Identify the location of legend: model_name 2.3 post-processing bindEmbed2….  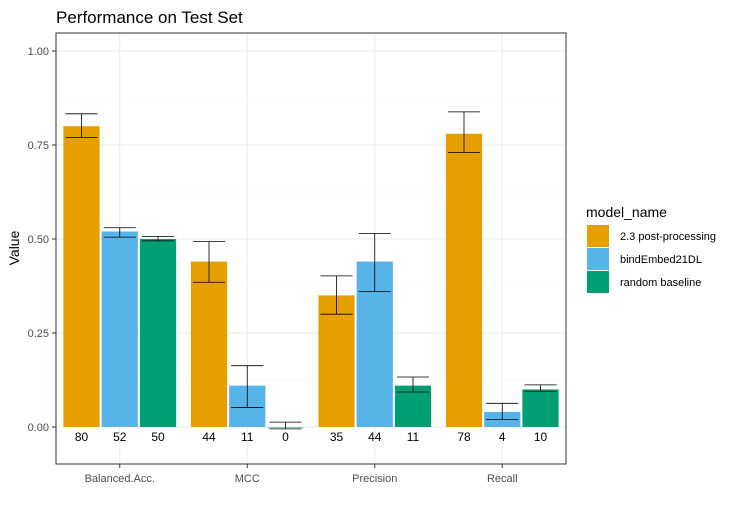
(651, 248).